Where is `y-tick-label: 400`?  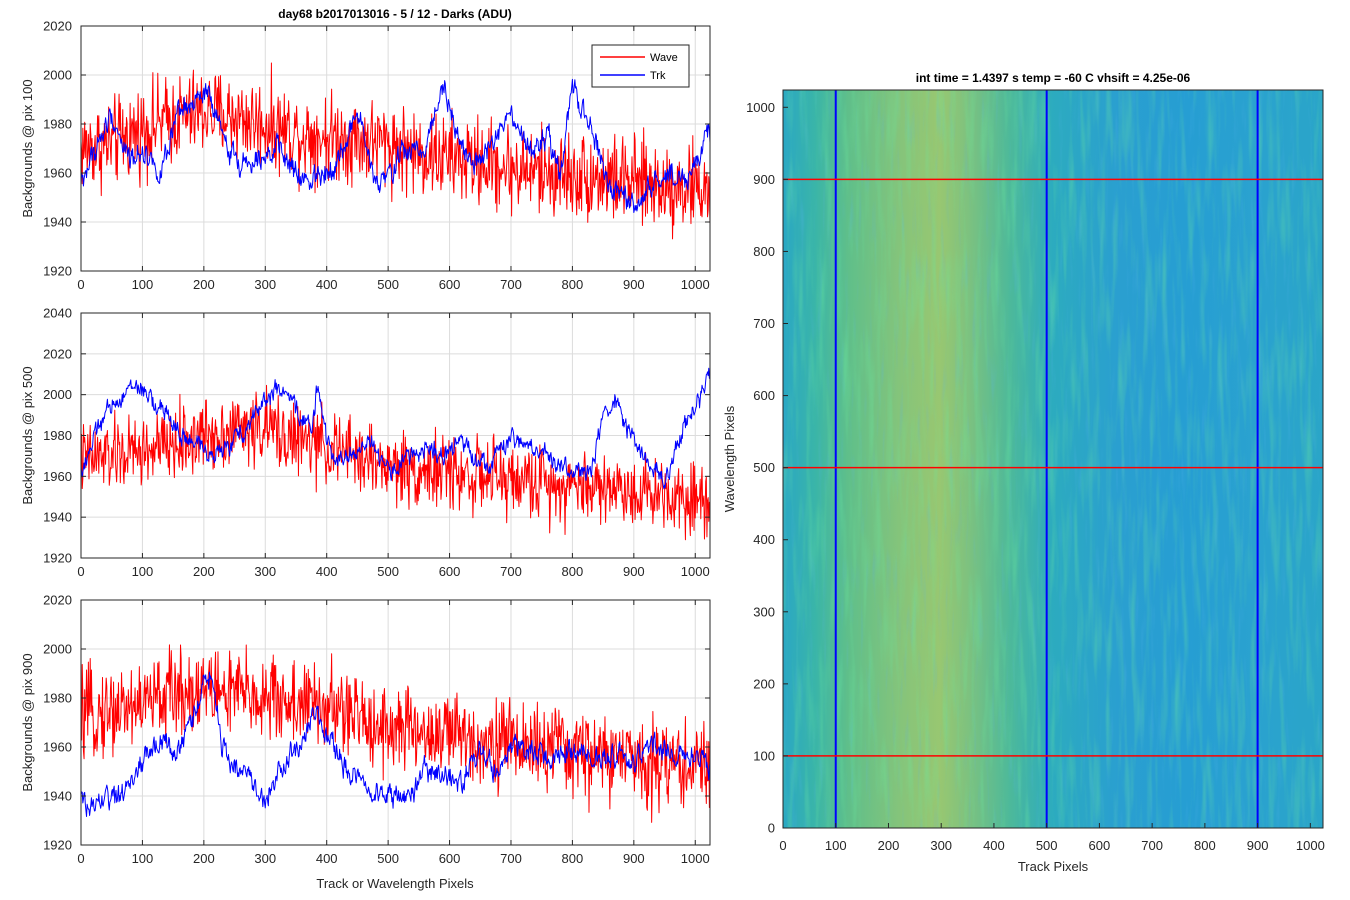
y-tick-label: 400 is located at coordinates (764, 539).